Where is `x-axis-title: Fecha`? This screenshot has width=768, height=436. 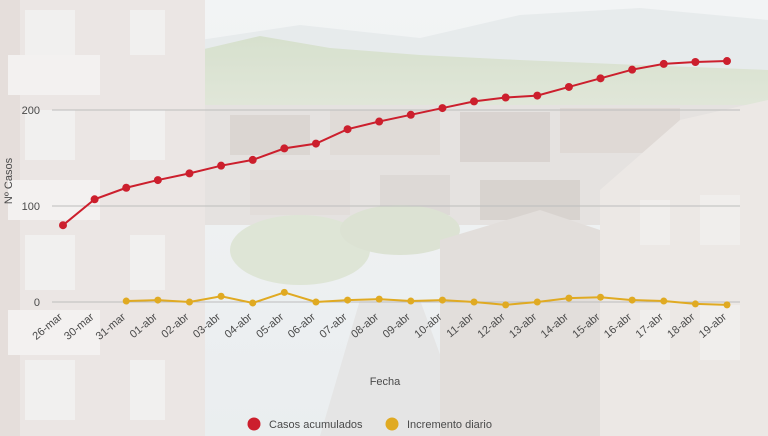 x-axis-title: Fecha is located at coordinates (385, 382).